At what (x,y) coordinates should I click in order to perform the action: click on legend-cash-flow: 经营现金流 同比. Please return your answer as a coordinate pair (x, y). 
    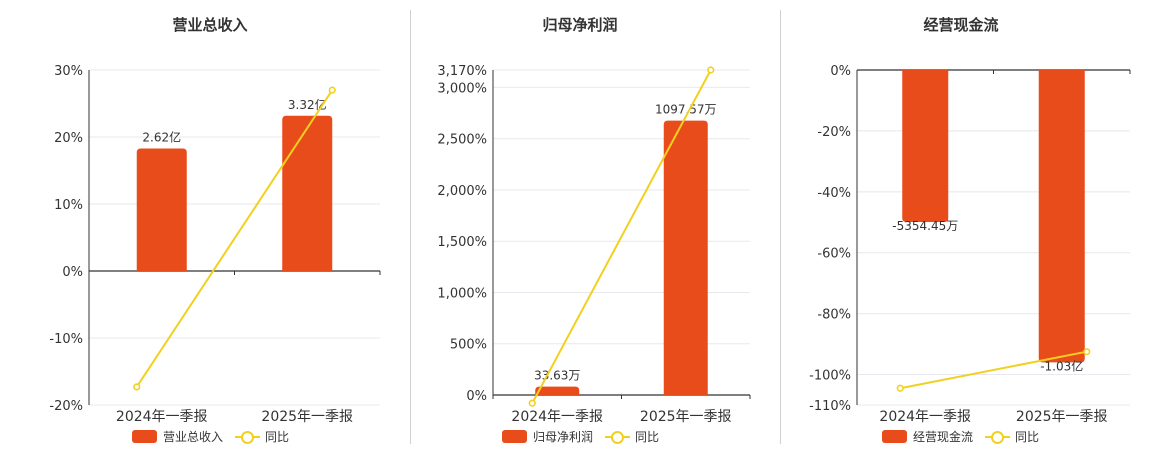
    Looking at the image, I should click on (960, 436).